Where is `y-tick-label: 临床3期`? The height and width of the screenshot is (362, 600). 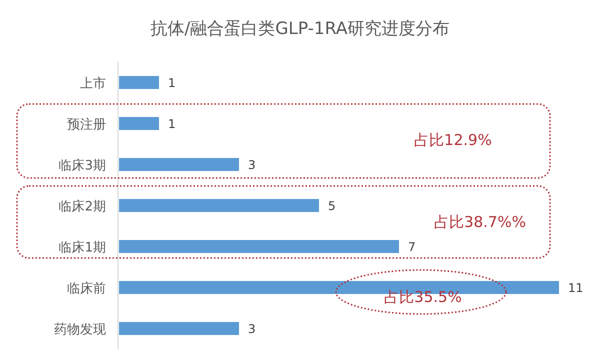 y-tick-label: 临床3期 is located at coordinates (82, 166).